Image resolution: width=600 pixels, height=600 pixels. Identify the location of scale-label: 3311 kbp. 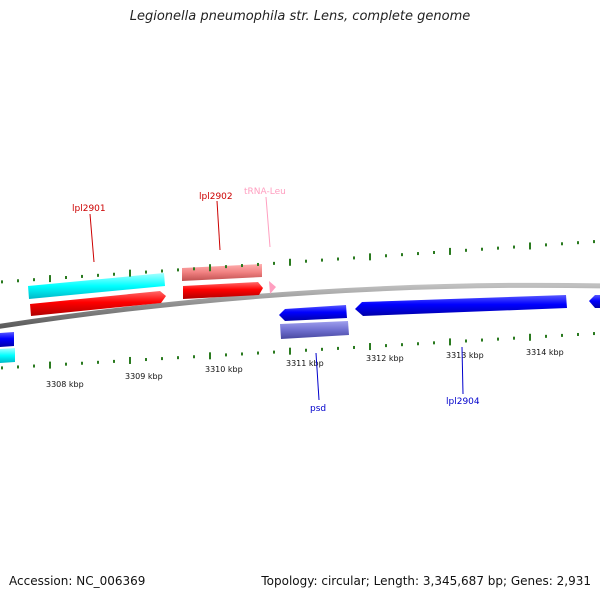
(305, 363).